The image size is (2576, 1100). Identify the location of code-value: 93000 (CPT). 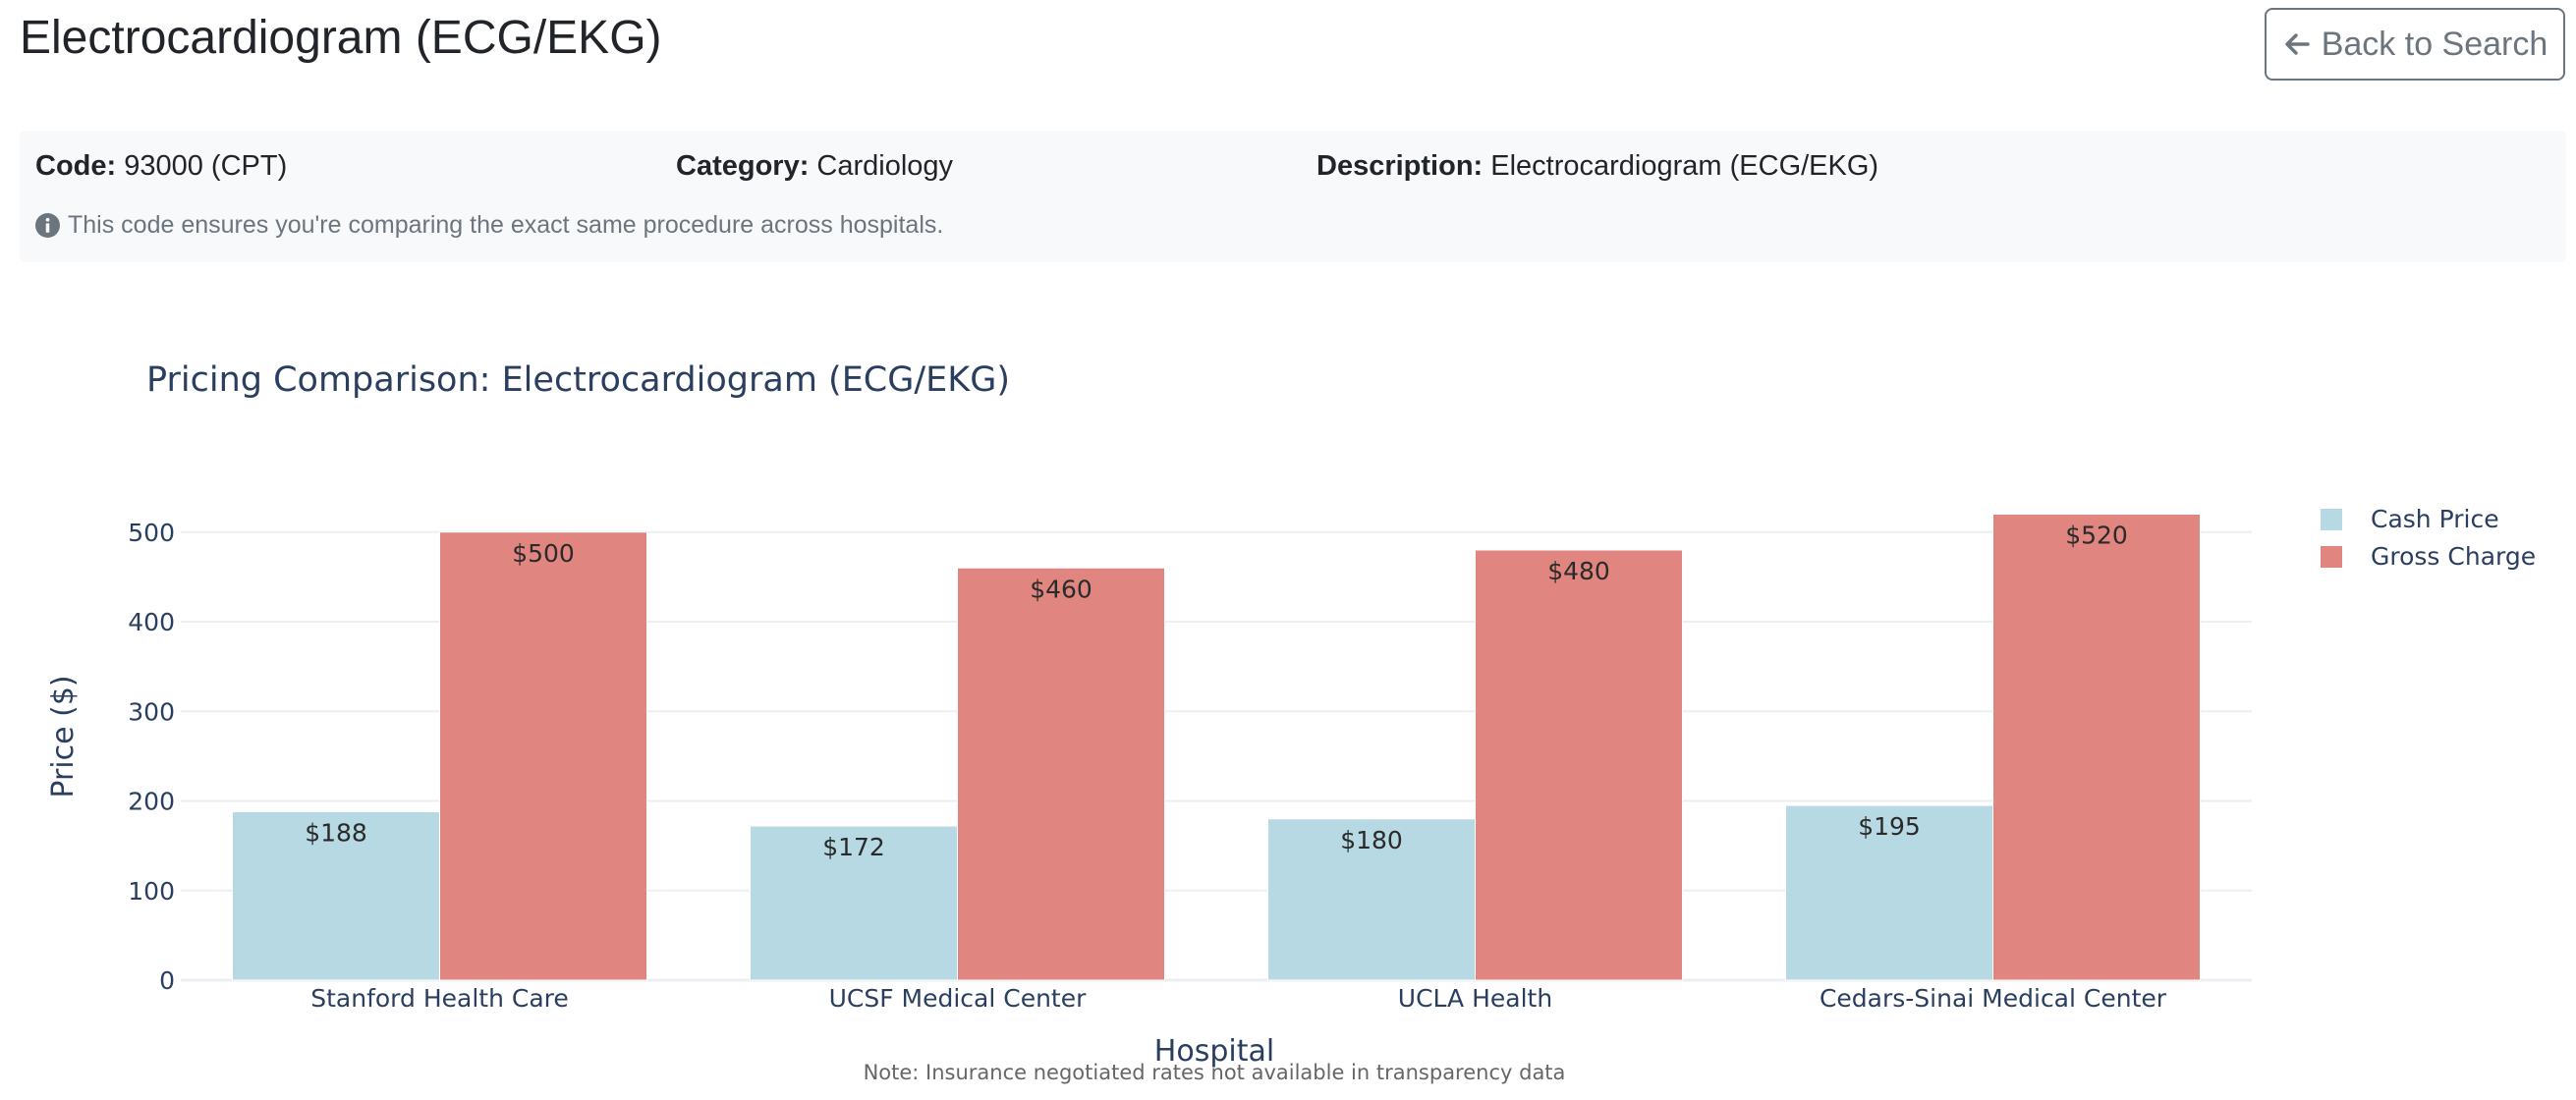
(206, 166).